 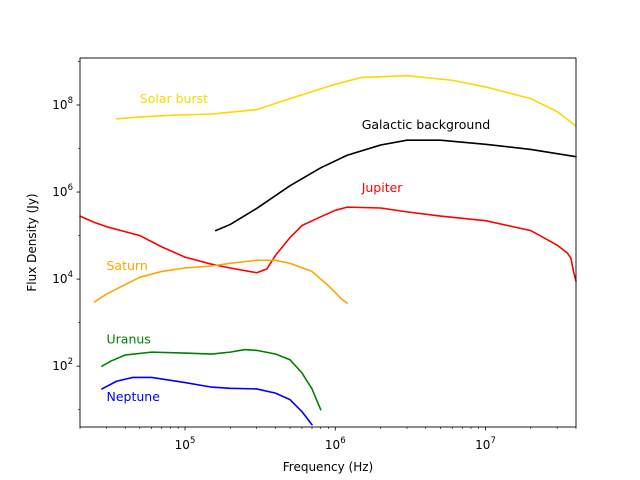 I want to click on series-line-uranus, so click(x=211, y=379).